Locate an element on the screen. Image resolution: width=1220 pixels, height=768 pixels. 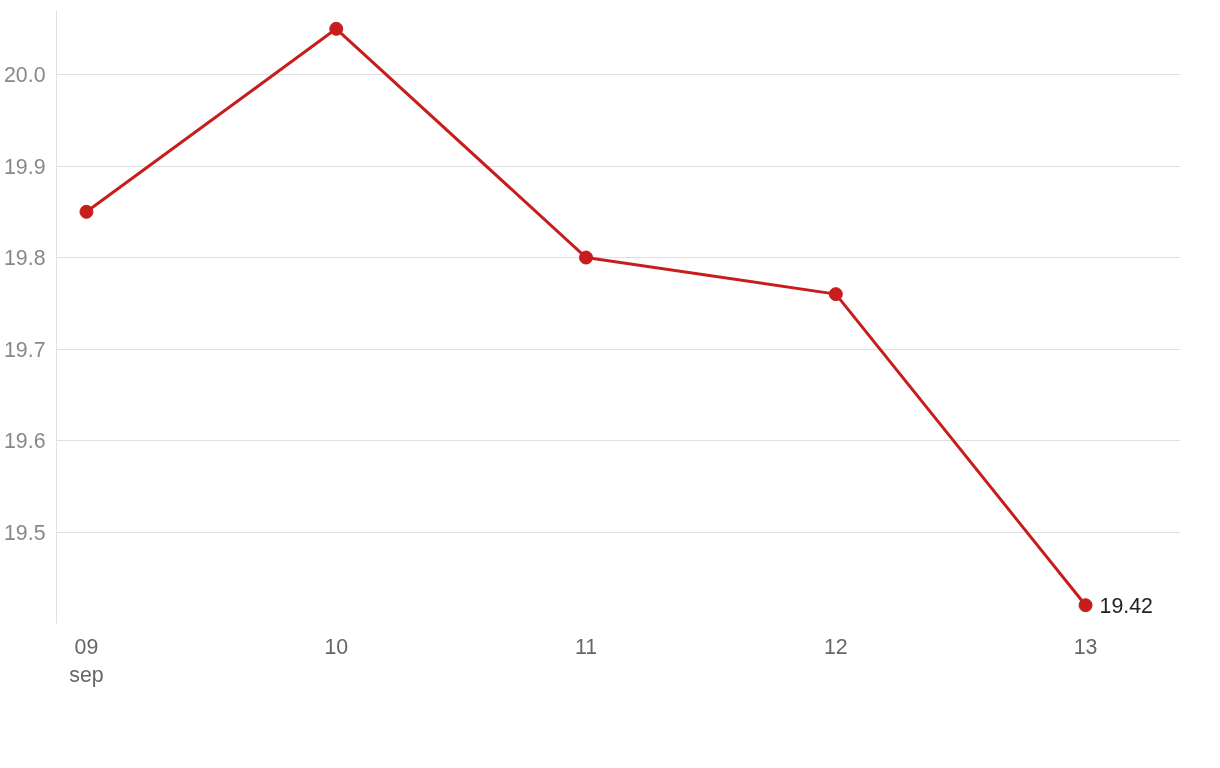
x-tick-label: 11 is located at coordinates (586, 646).